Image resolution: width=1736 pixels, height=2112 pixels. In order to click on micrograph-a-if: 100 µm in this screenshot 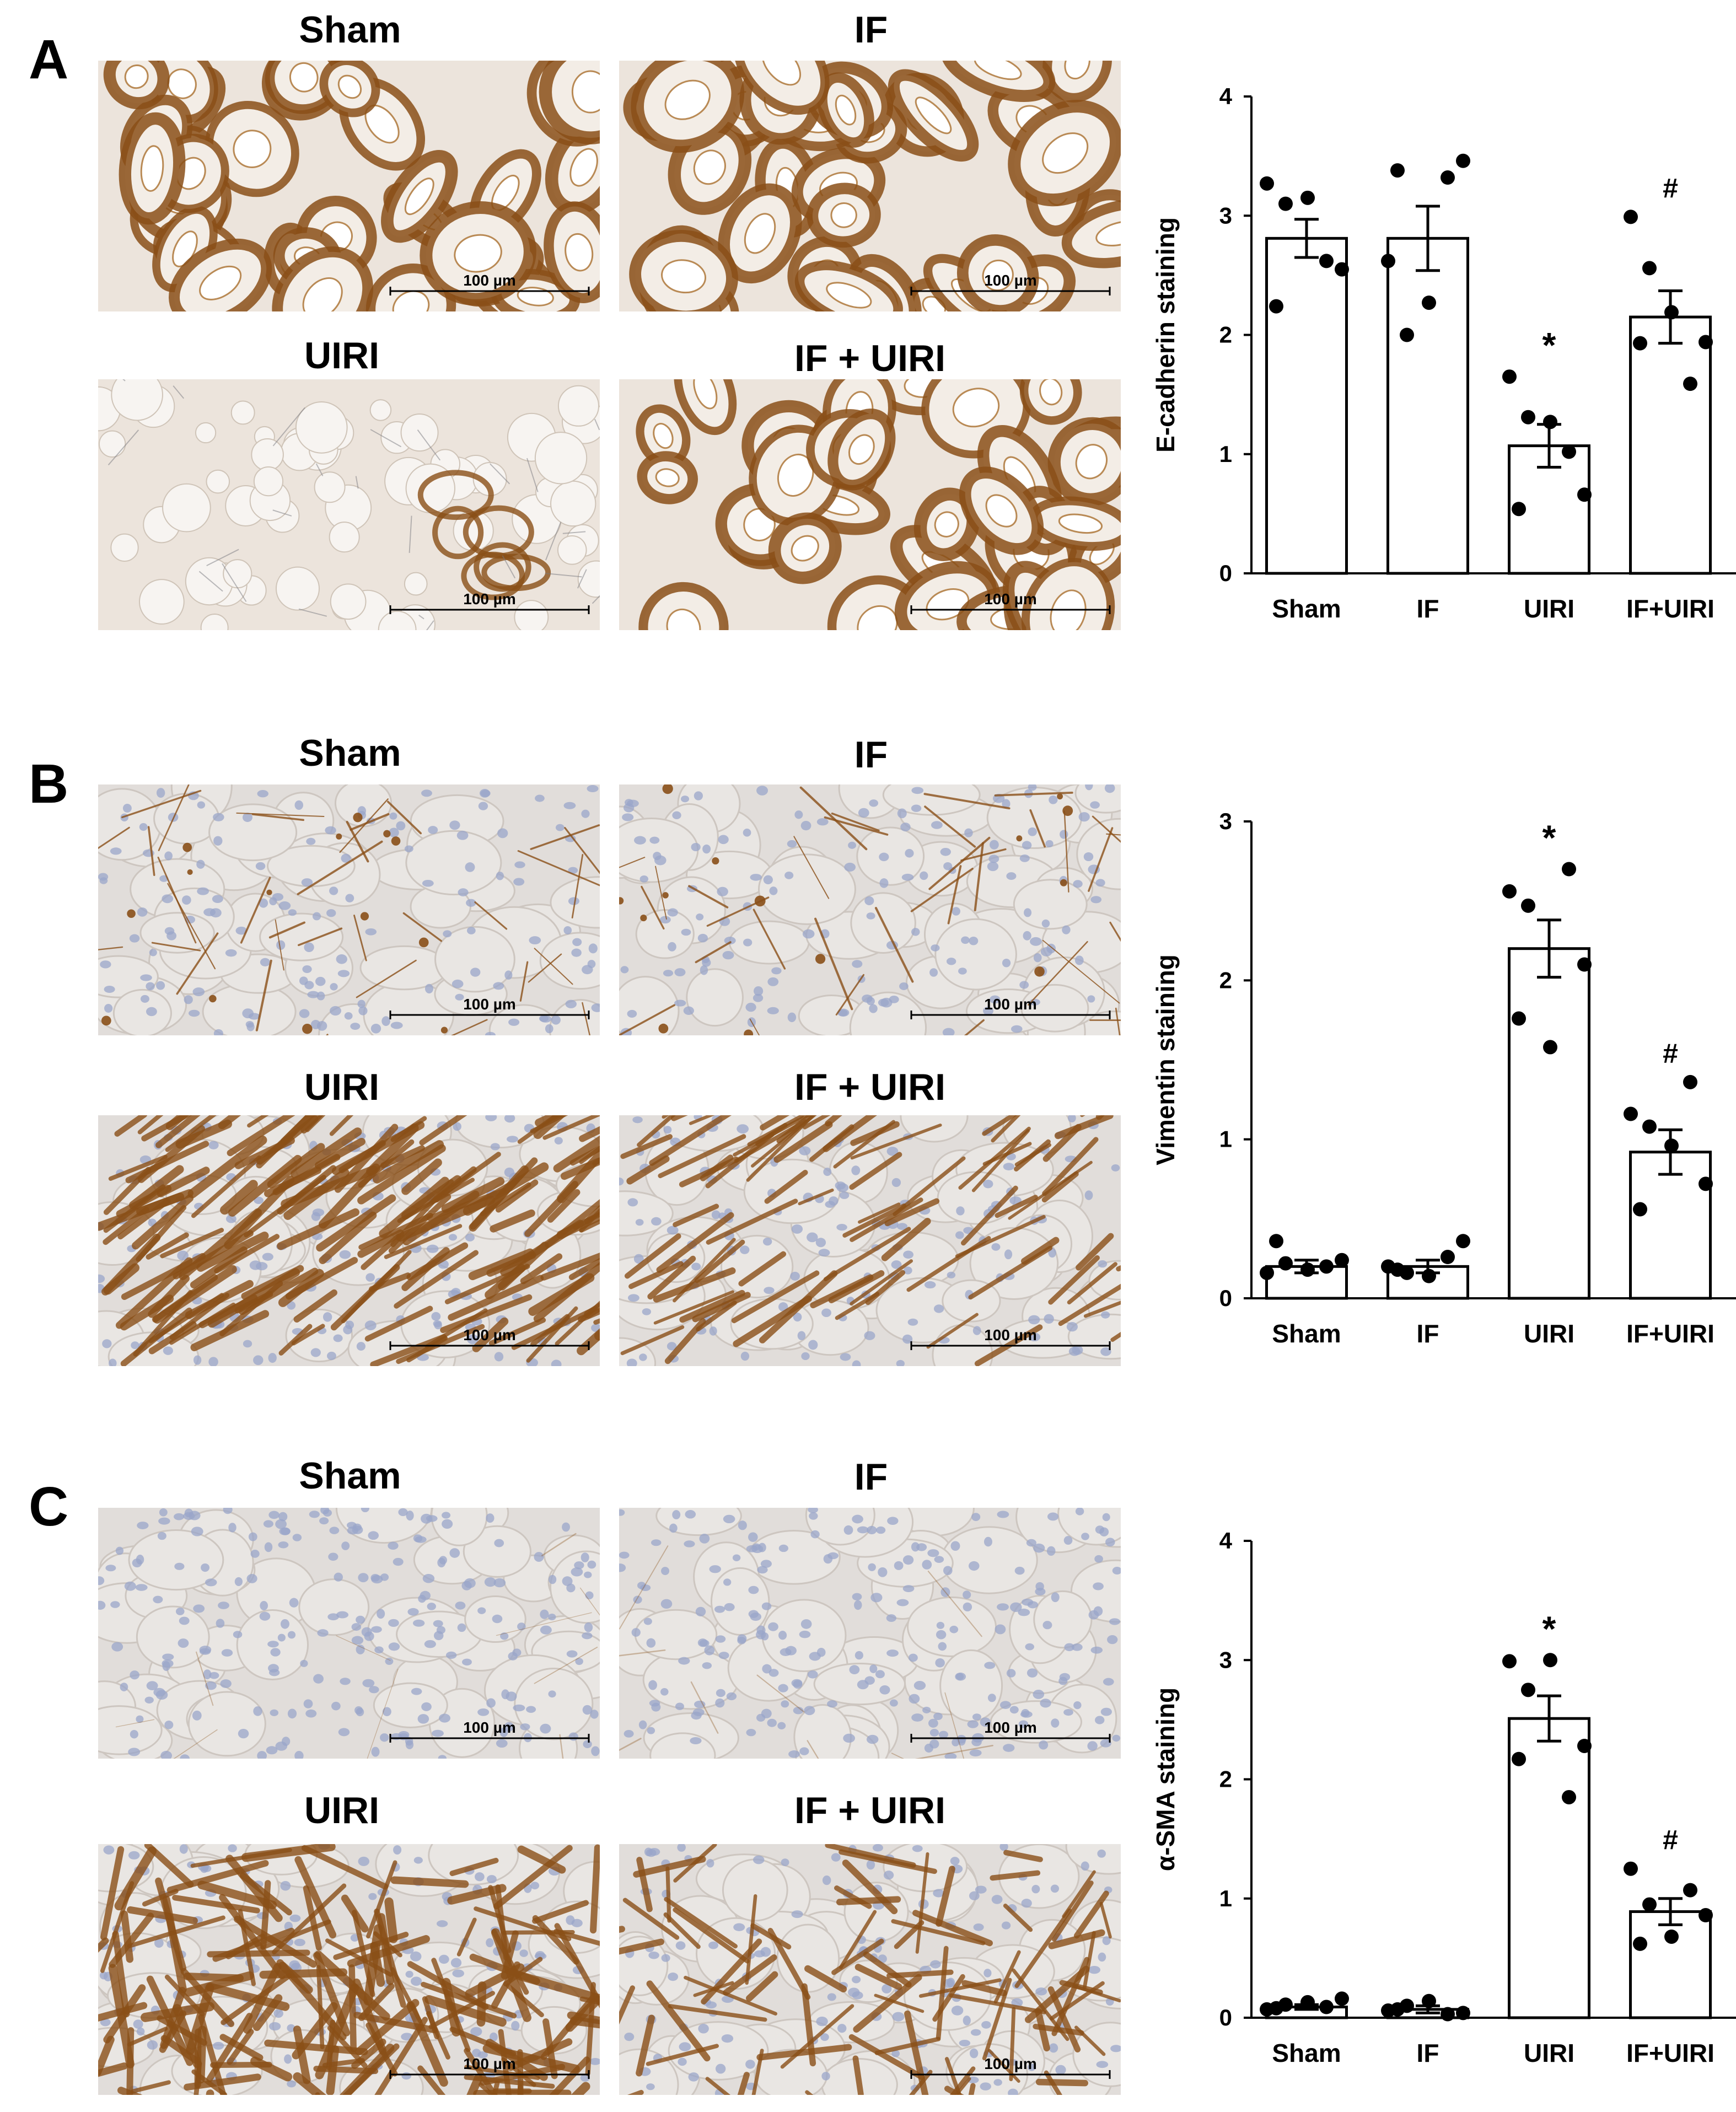, I will do `click(870, 186)`.